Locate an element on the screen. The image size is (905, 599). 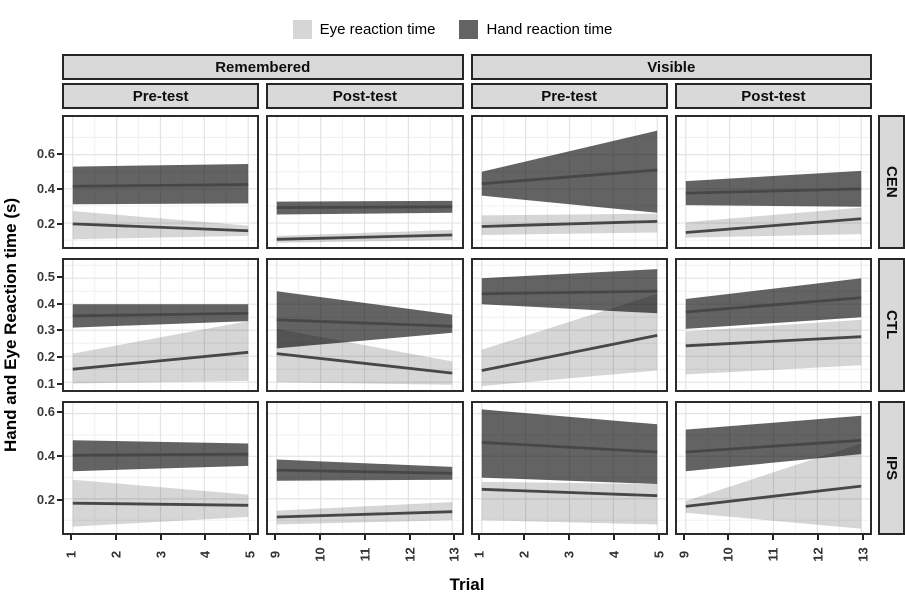
panel-ips-remembered-pretest is located at coordinates (161, 468).